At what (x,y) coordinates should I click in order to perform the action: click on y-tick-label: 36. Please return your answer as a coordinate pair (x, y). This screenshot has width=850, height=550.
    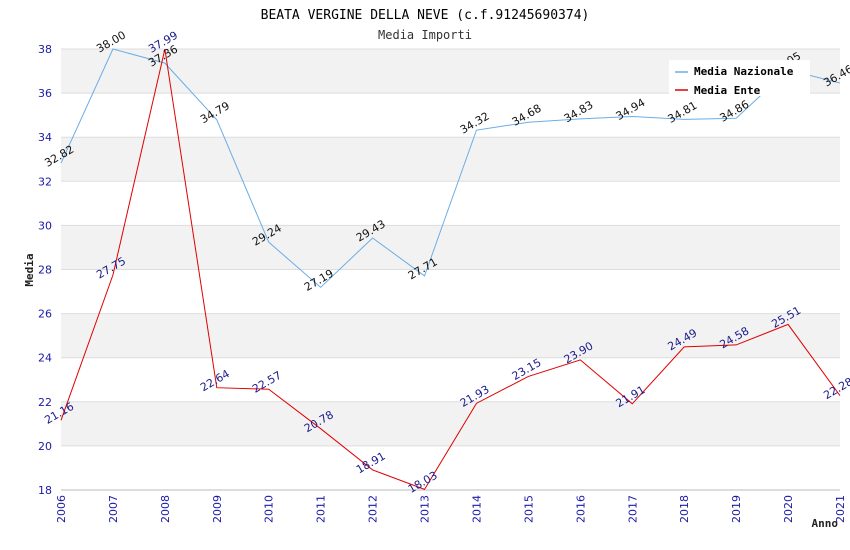
    Looking at the image, I should click on (45, 93).